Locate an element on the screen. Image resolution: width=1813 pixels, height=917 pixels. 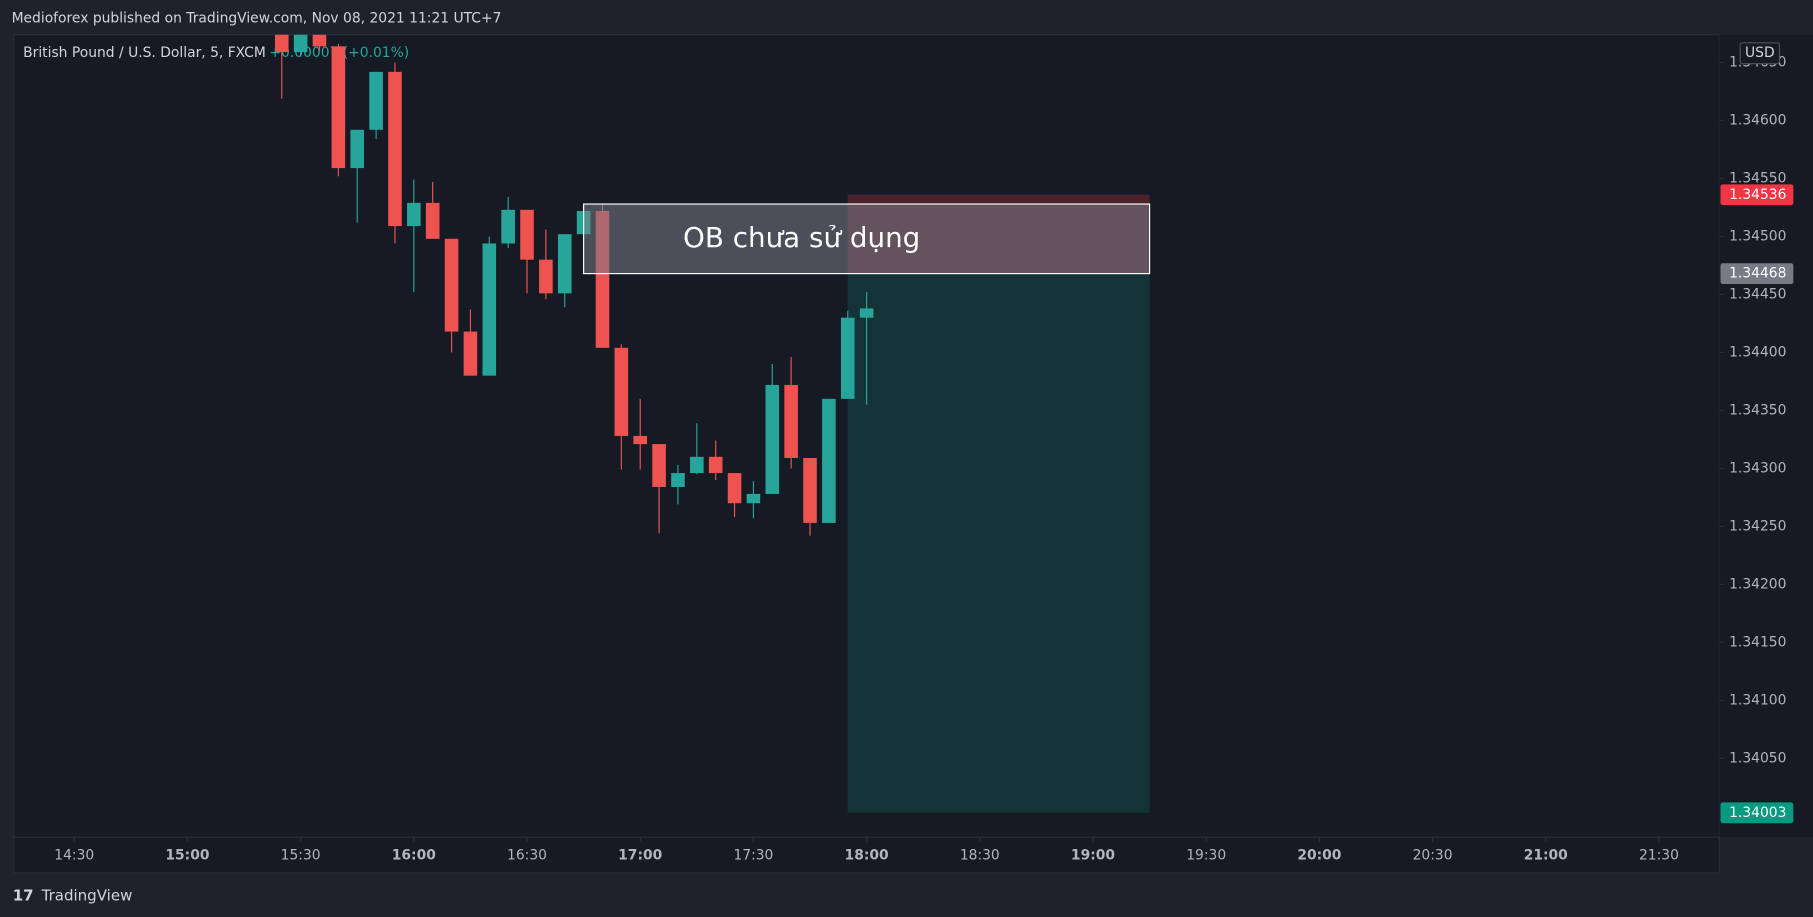
currency: USD is located at coordinates (1760, 53).